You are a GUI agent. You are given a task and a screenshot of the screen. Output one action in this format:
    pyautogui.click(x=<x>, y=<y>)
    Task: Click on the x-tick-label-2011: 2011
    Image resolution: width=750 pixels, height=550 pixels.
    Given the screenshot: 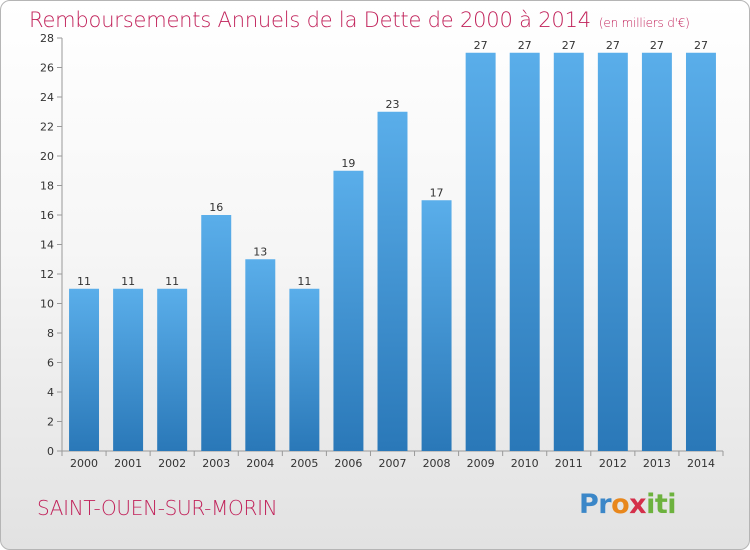 What is the action you would take?
    pyautogui.click(x=569, y=463)
    